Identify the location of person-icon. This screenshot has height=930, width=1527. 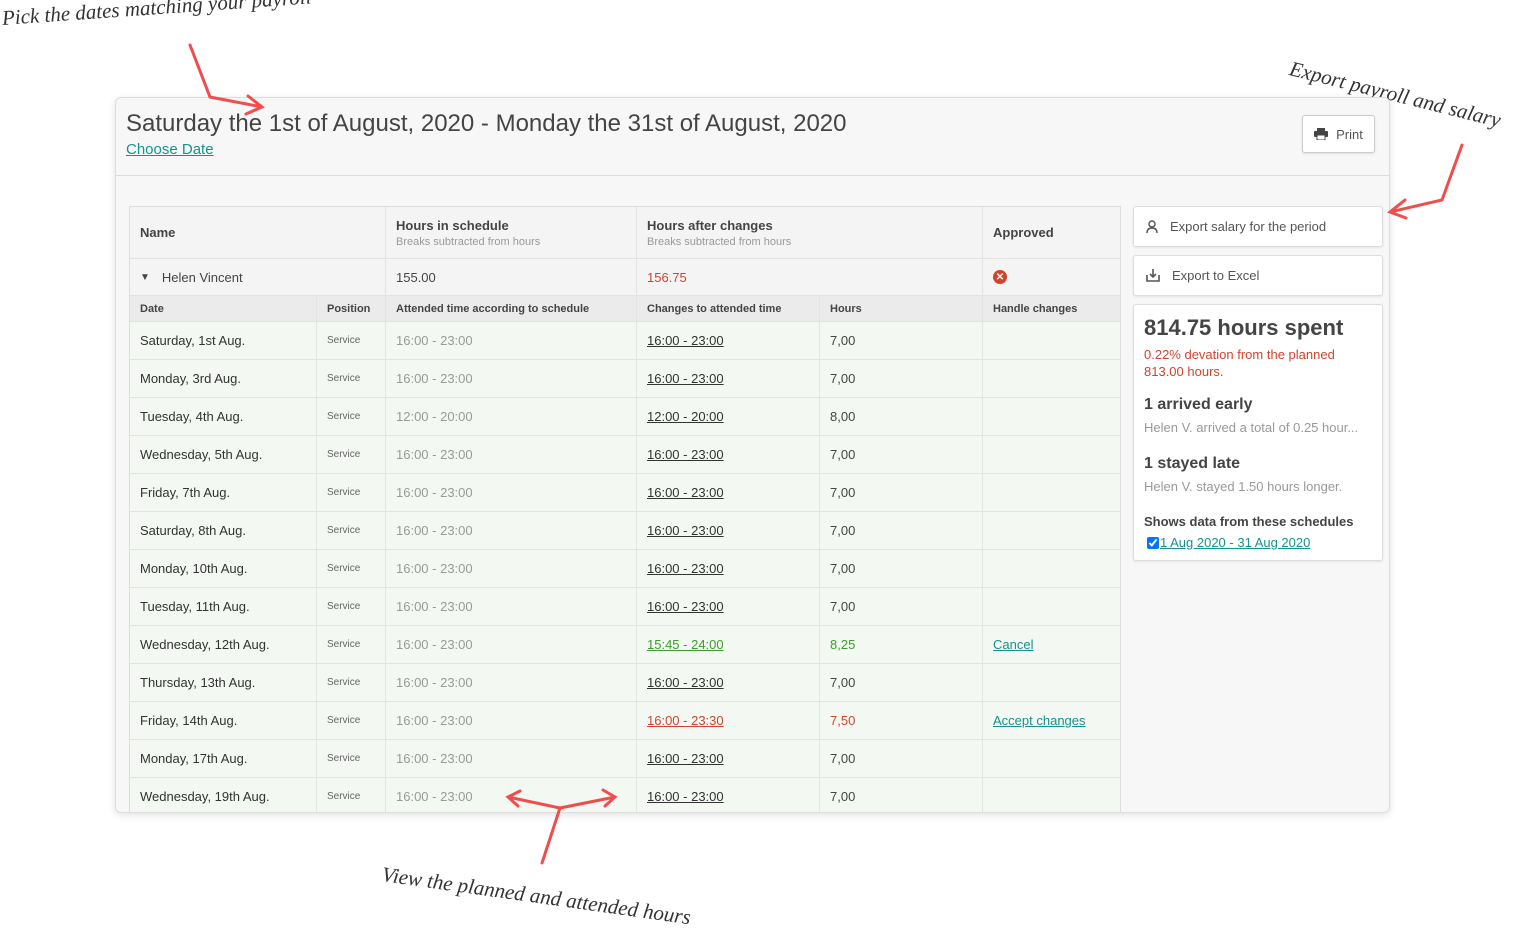
(1152, 226).